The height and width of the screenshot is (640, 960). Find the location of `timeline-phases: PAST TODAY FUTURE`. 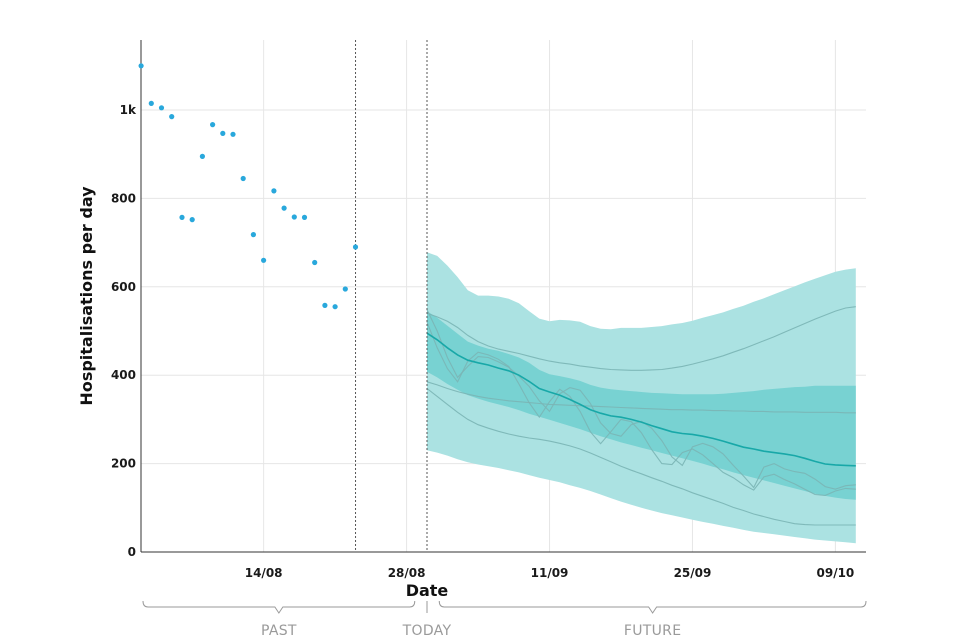

timeline-phases: PAST TODAY FUTURE is located at coordinates (504, 619).